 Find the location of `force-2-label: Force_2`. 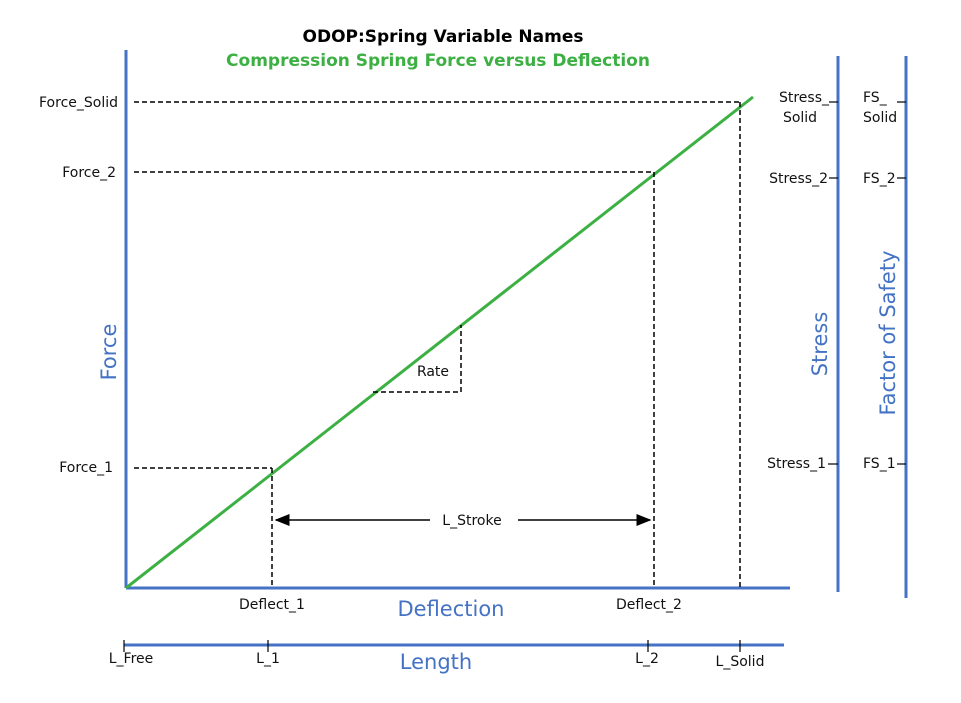

force-2-label: Force_2 is located at coordinates (89, 173).